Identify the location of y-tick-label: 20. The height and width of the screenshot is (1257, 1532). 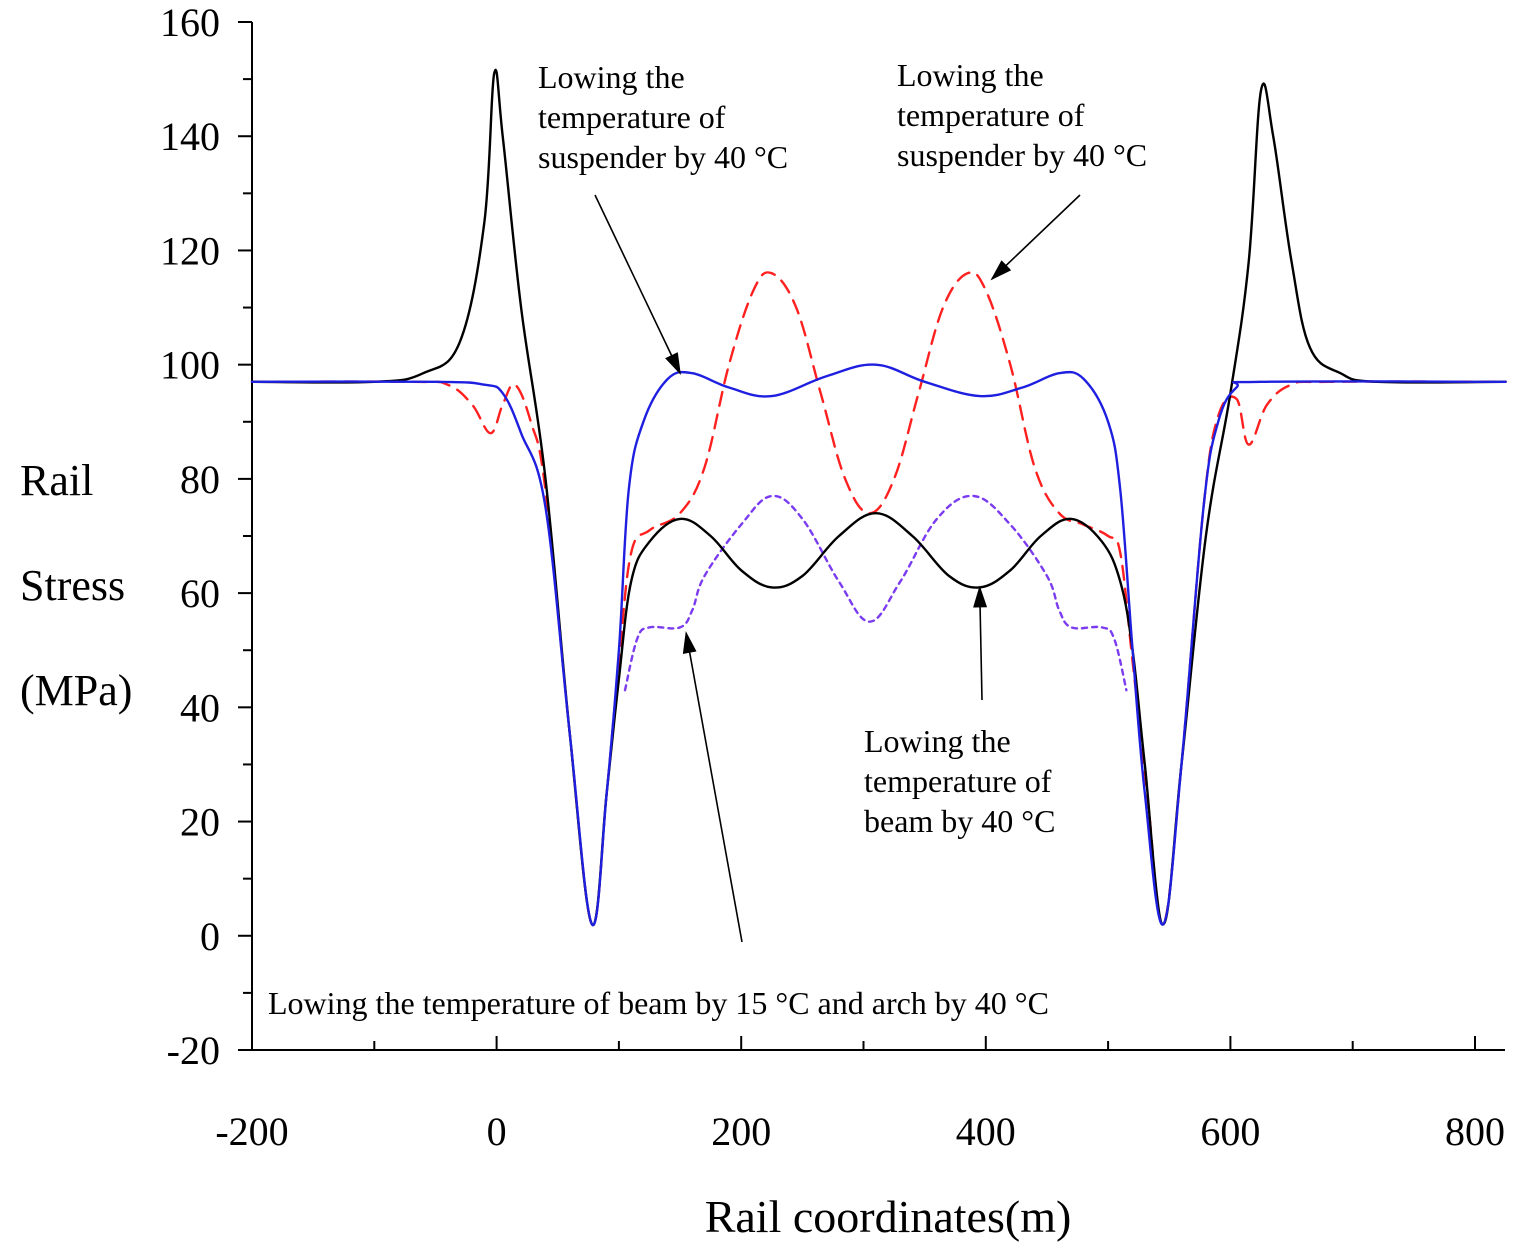
(200, 822).